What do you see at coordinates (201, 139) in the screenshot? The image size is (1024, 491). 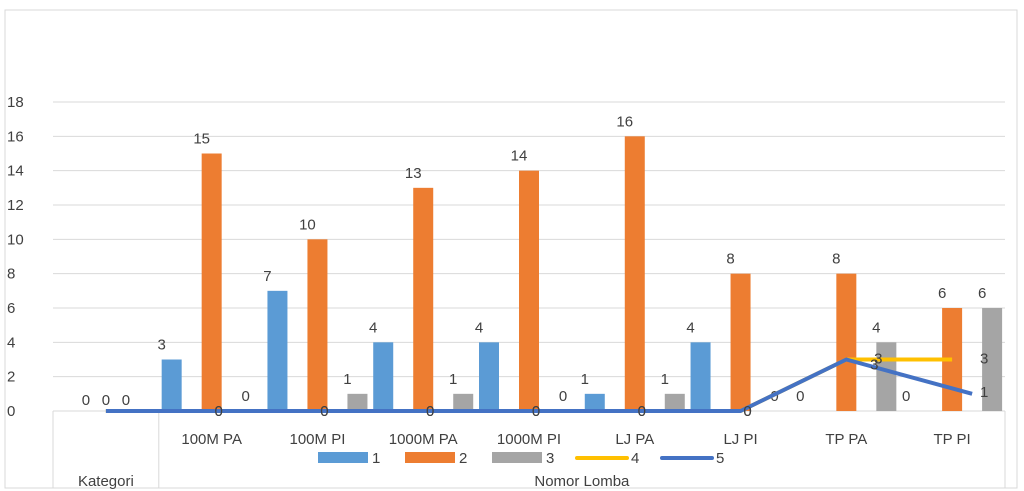 I see `data-label: 15` at bounding box center [201, 139].